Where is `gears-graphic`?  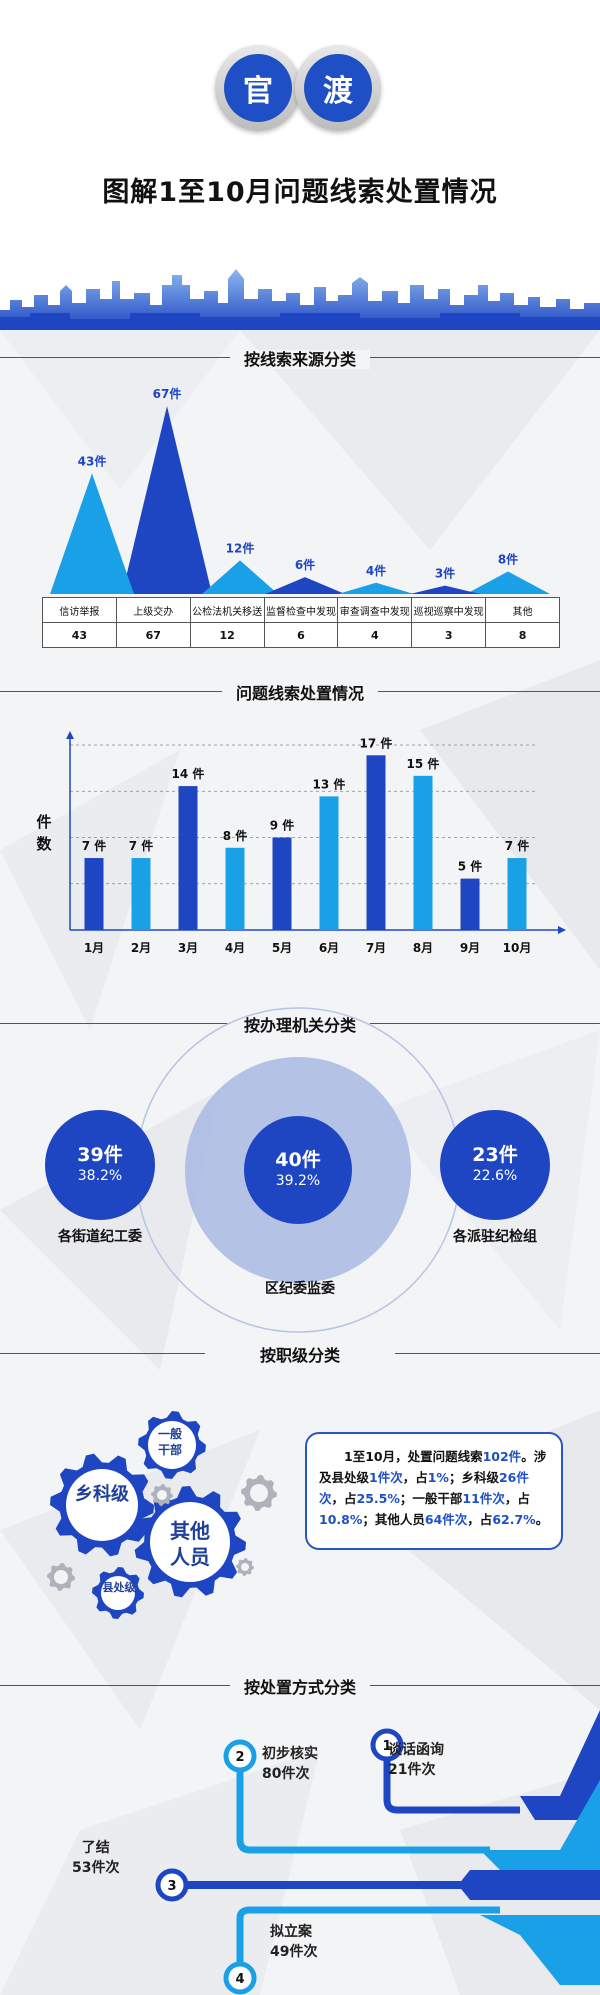
gears-graphic is located at coordinates (162, 1515).